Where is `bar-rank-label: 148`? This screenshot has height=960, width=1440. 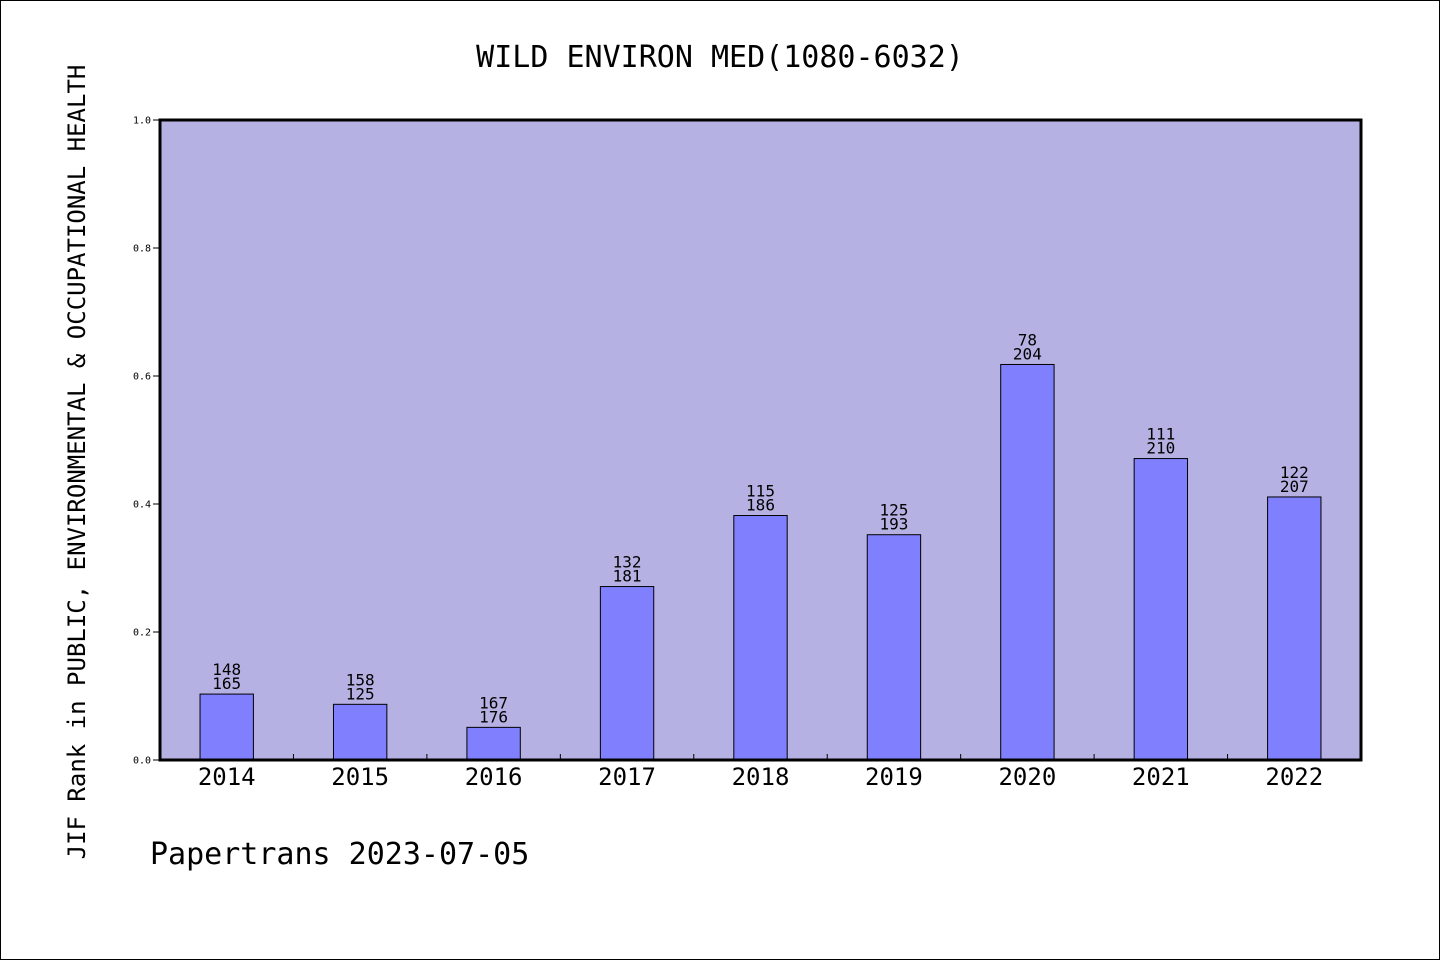
bar-rank-label: 148 is located at coordinates (226, 669).